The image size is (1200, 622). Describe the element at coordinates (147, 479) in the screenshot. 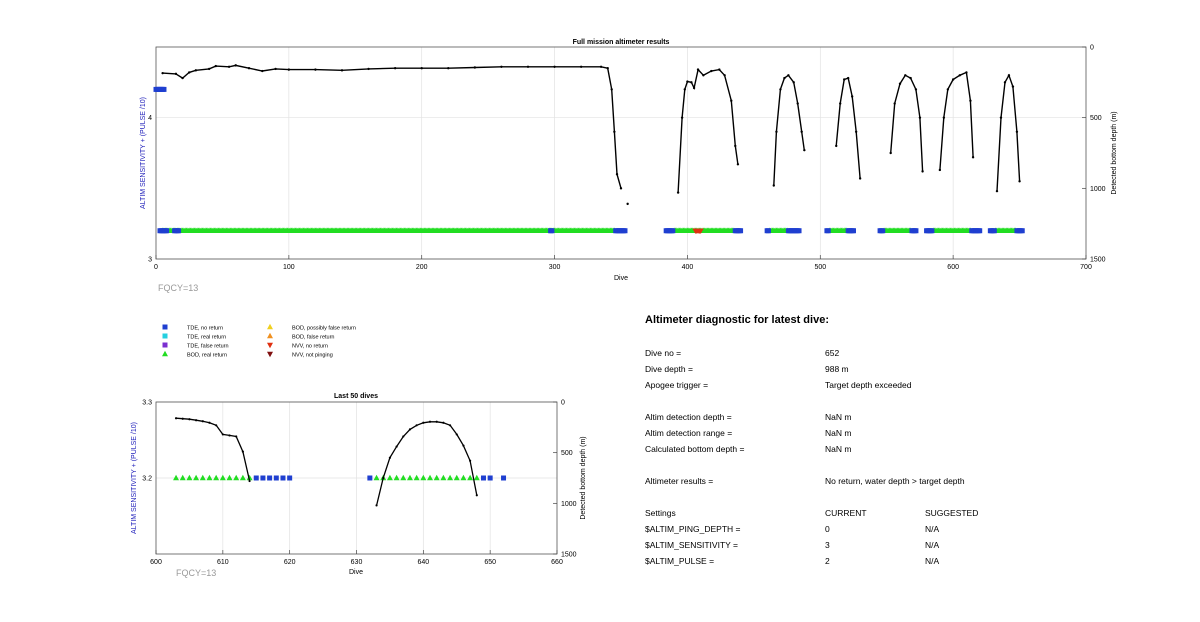

I see `y-left-tick-label: 3.2` at that location.